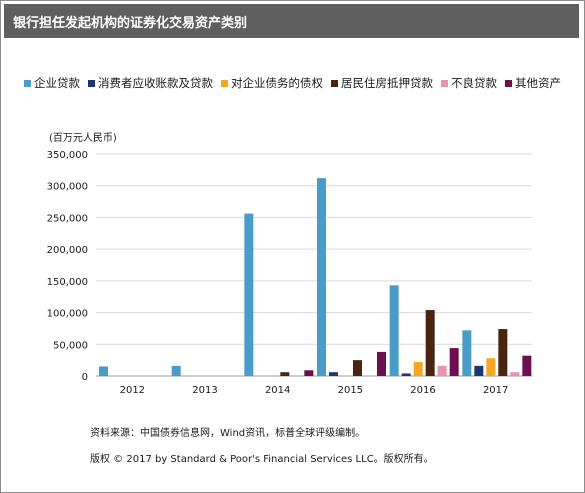  What do you see at coordinates (67, 218) in the screenshot?
I see `y-tick-label: 250,000` at bounding box center [67, 218].